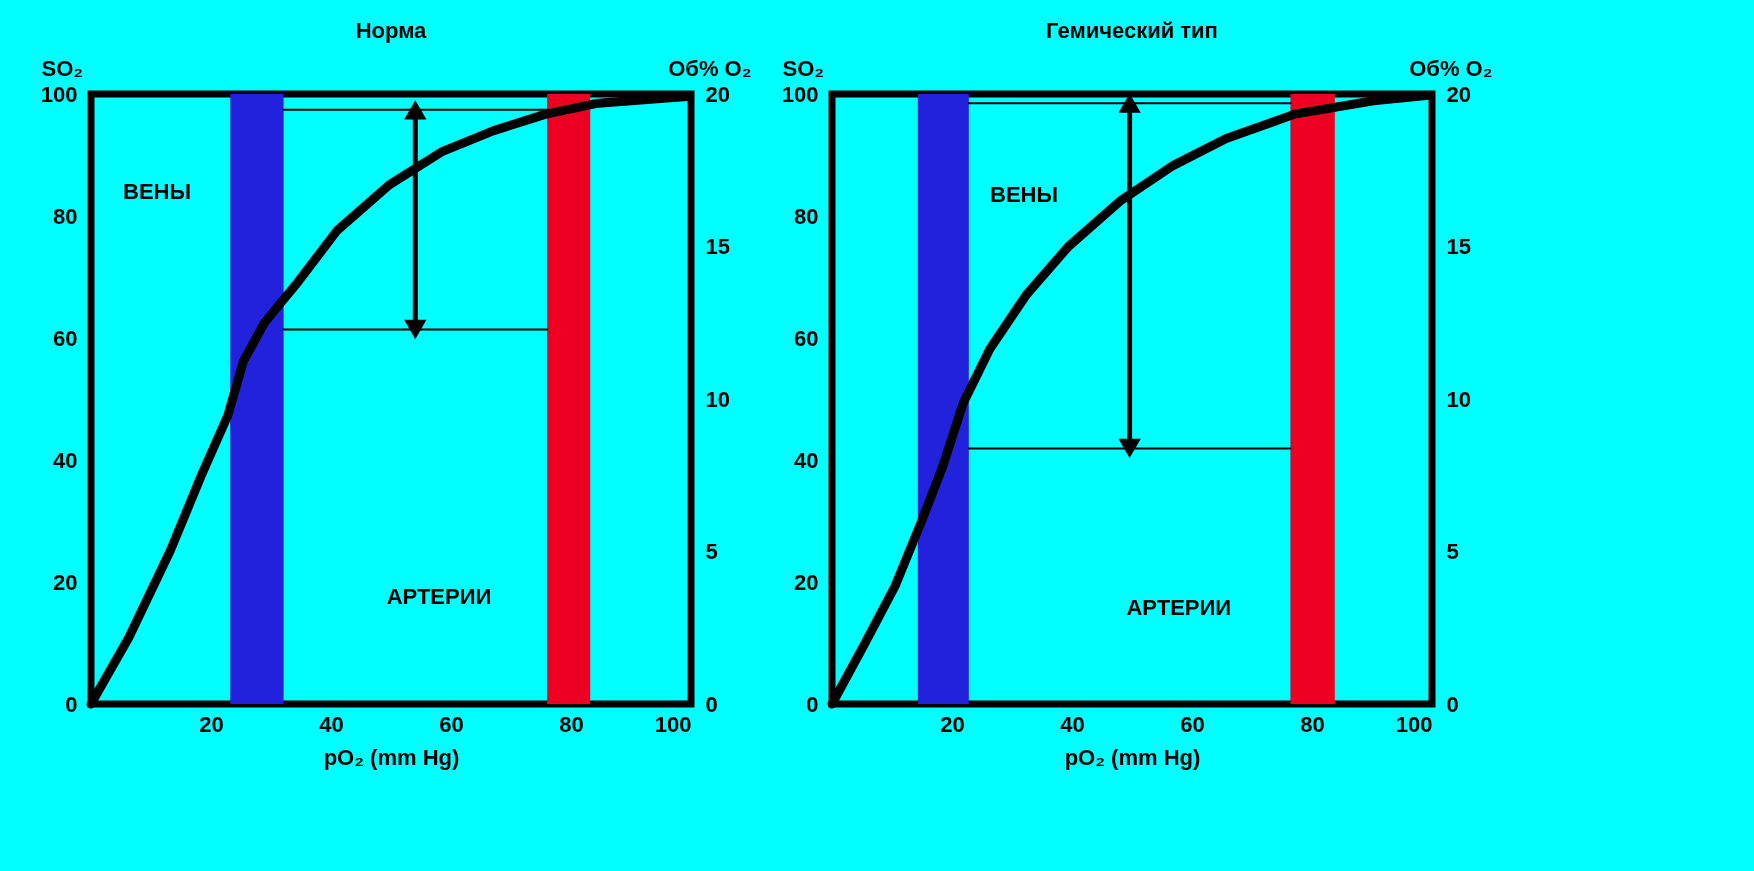  What do you see at coordinates (1132, 30) in the screenshot?
I see `chart-title: Гемический тип` at bounding box center [1132, 30].